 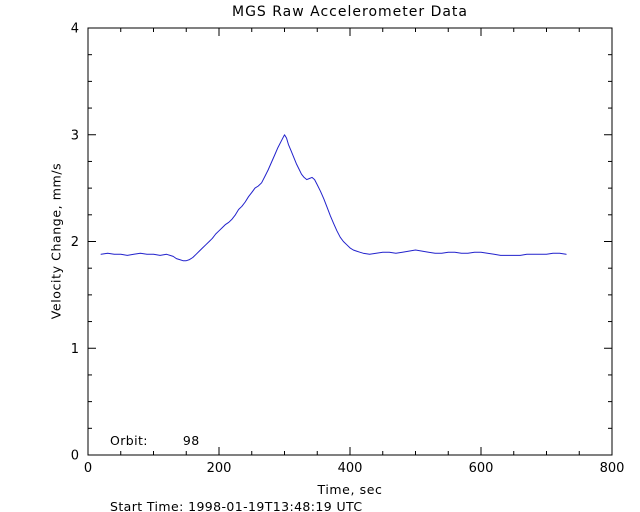 What do you see at coordinates (56, 241) in the screenshot?
I see `y-axis-label: Velocity Change, mm/s` at bounding box center [56, 241].